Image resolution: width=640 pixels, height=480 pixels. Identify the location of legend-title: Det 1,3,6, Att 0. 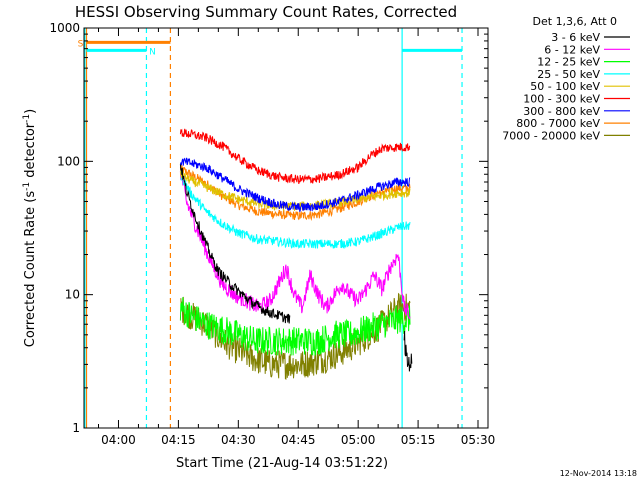
(575, 21).